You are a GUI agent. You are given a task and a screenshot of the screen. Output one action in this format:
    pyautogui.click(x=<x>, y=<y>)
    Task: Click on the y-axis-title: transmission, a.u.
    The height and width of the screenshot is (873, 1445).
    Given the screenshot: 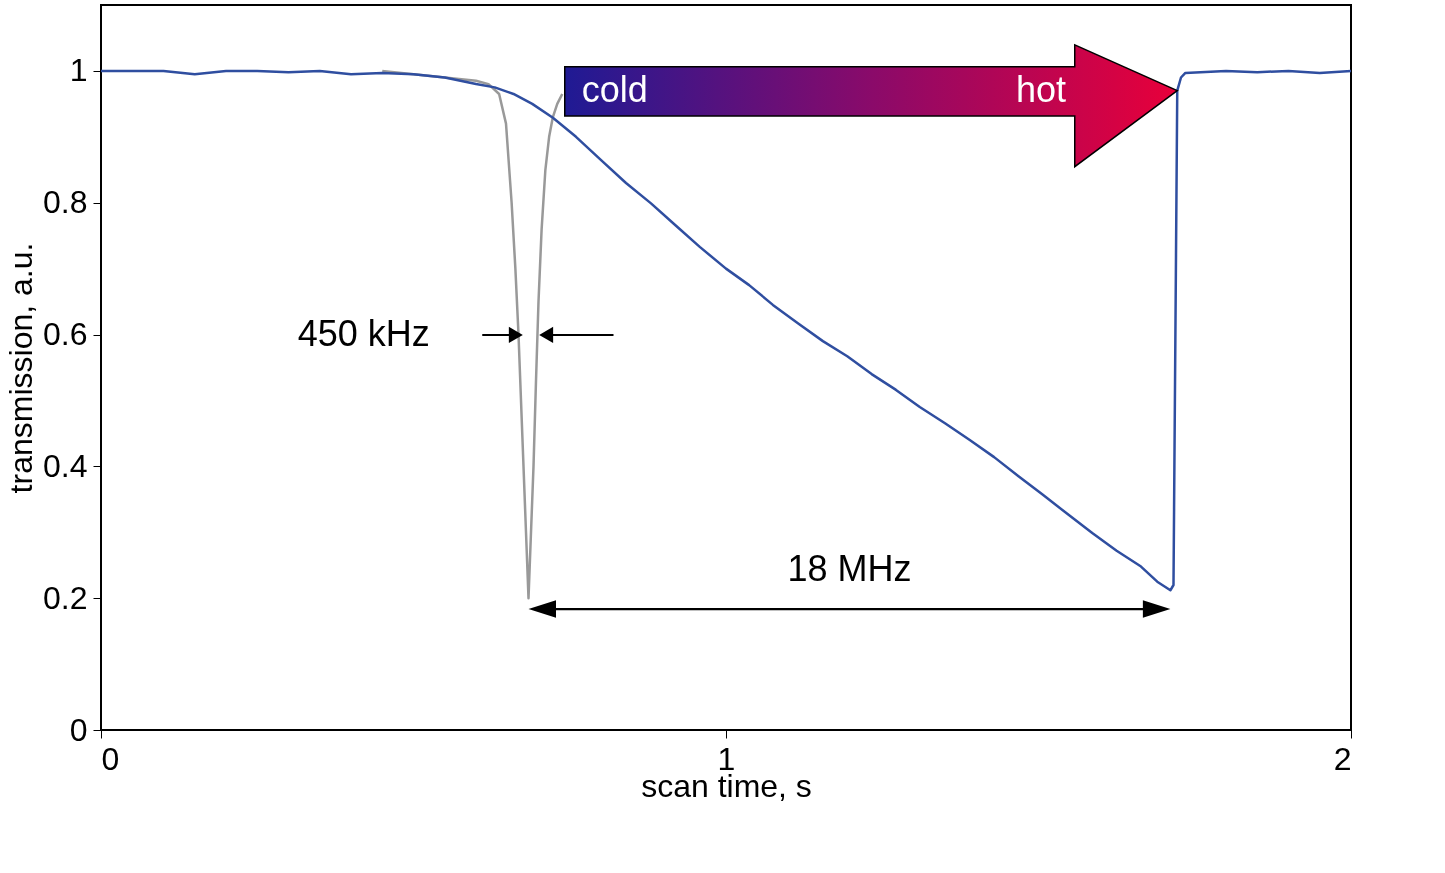 What is the action you would take?
    pyautogui.click(x=21, y=368)
    